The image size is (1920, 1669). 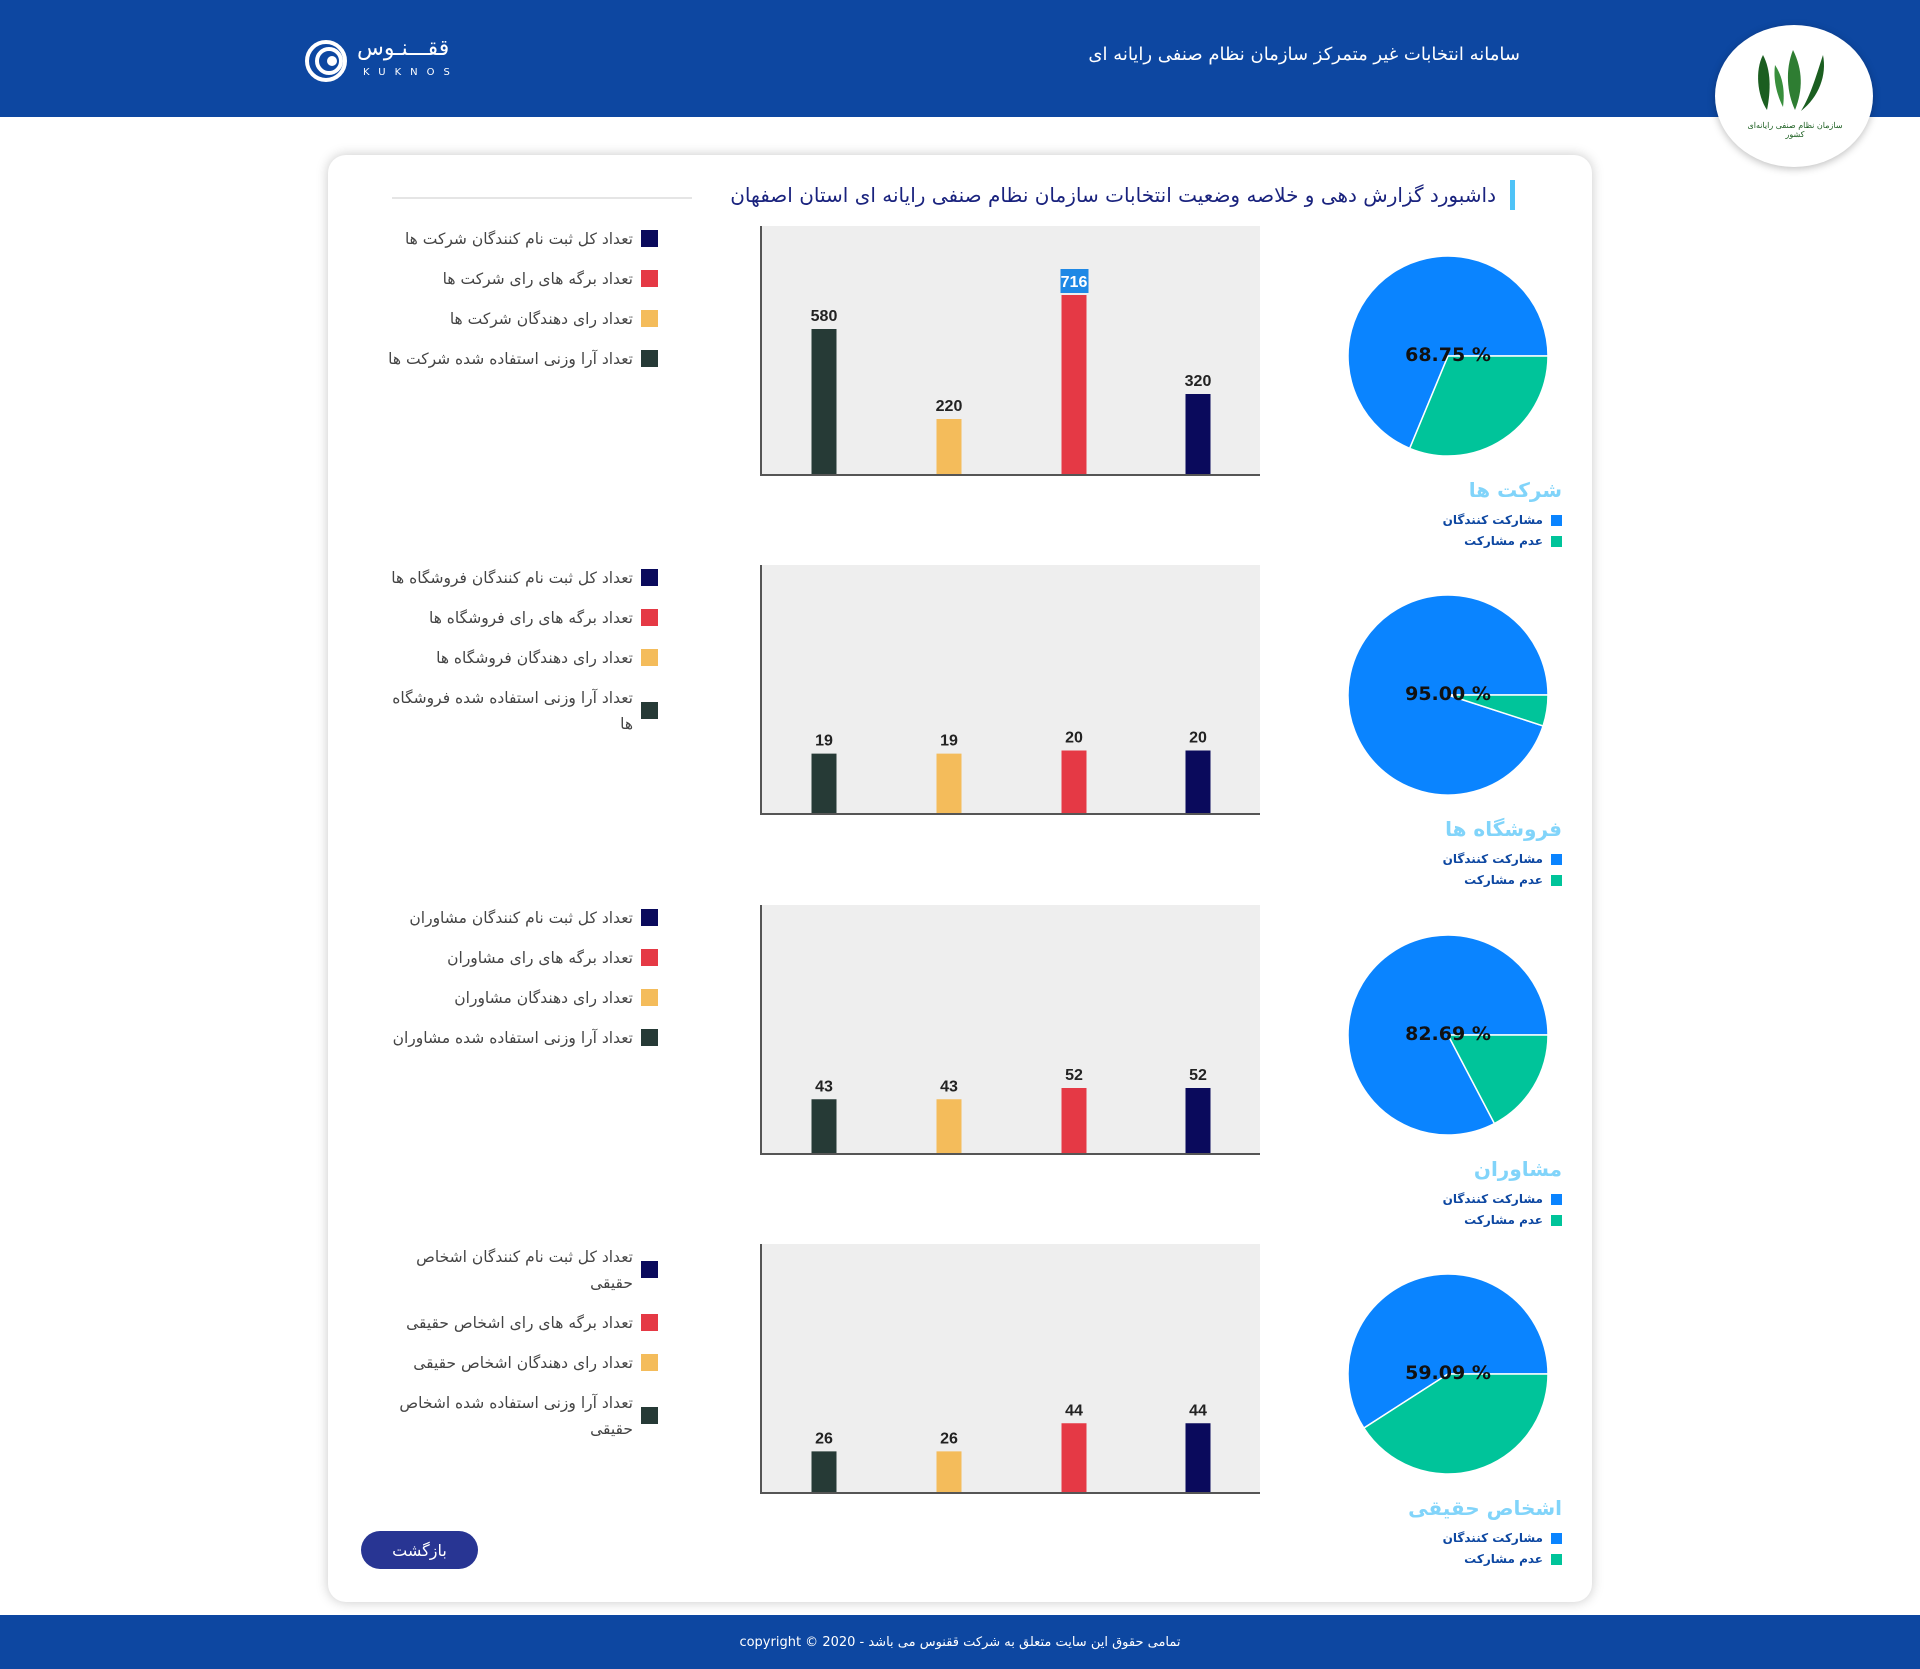 What do you see at coordinates (524, 1270) in the screenshot?
I see `legend-label: تعداد کل ثبت نام کنندگان اشخاص حقیقی` at bounding box center [524, 1270].